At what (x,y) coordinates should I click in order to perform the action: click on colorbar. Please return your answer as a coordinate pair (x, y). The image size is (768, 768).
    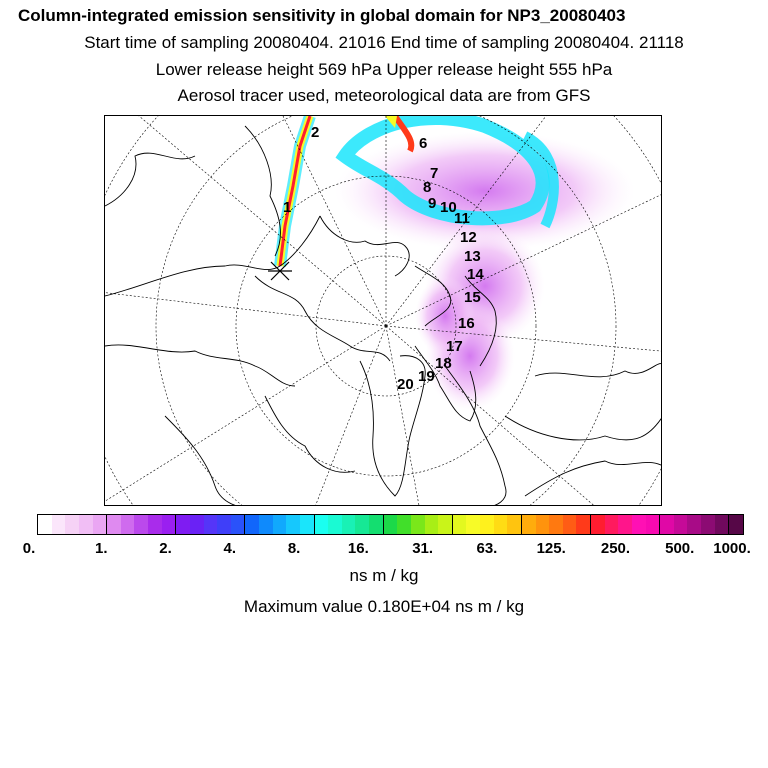
    Looking at the image, I should click on (390, 524).